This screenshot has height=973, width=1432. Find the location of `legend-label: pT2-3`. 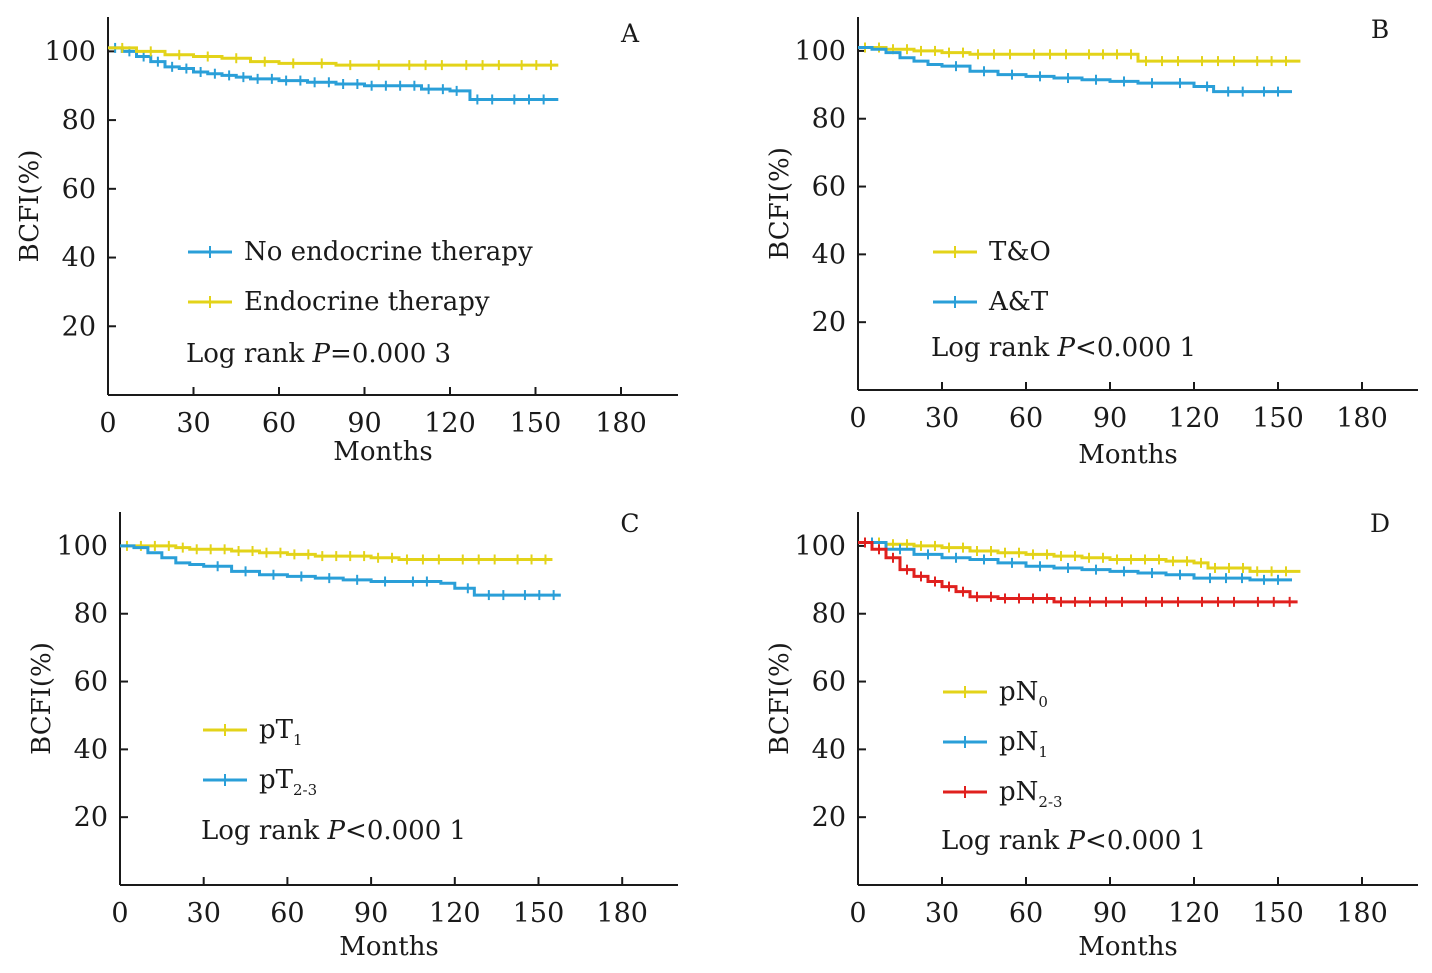

legend-label: pT2-3 is located at coordinates (288, 782).